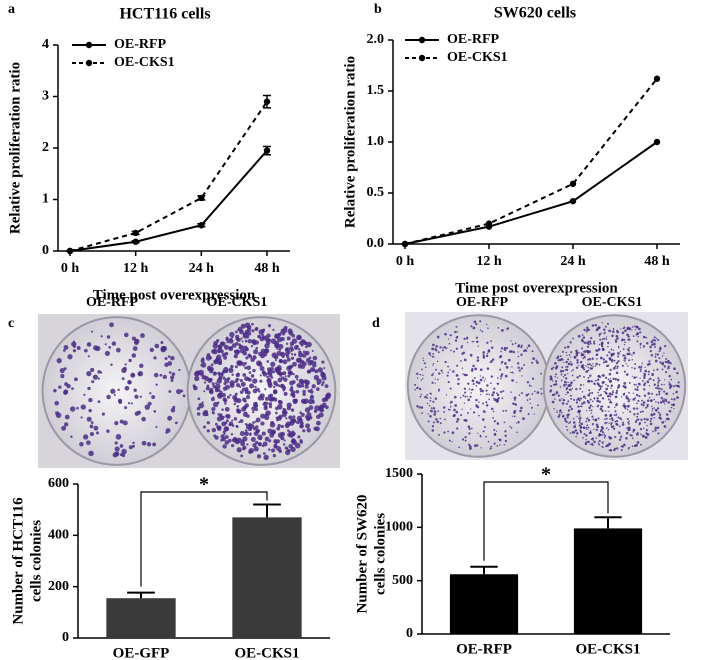  I want to click on panel-label: c, so click(11, 323).